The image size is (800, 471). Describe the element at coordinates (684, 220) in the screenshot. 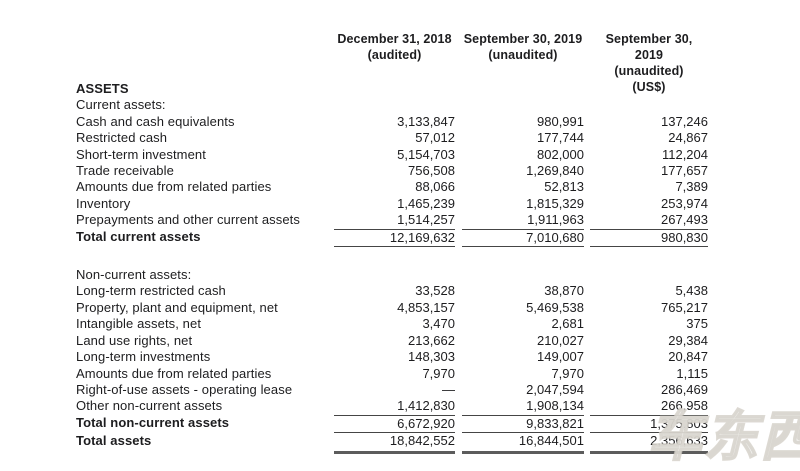

I see `row-value: 267,493` at that location.